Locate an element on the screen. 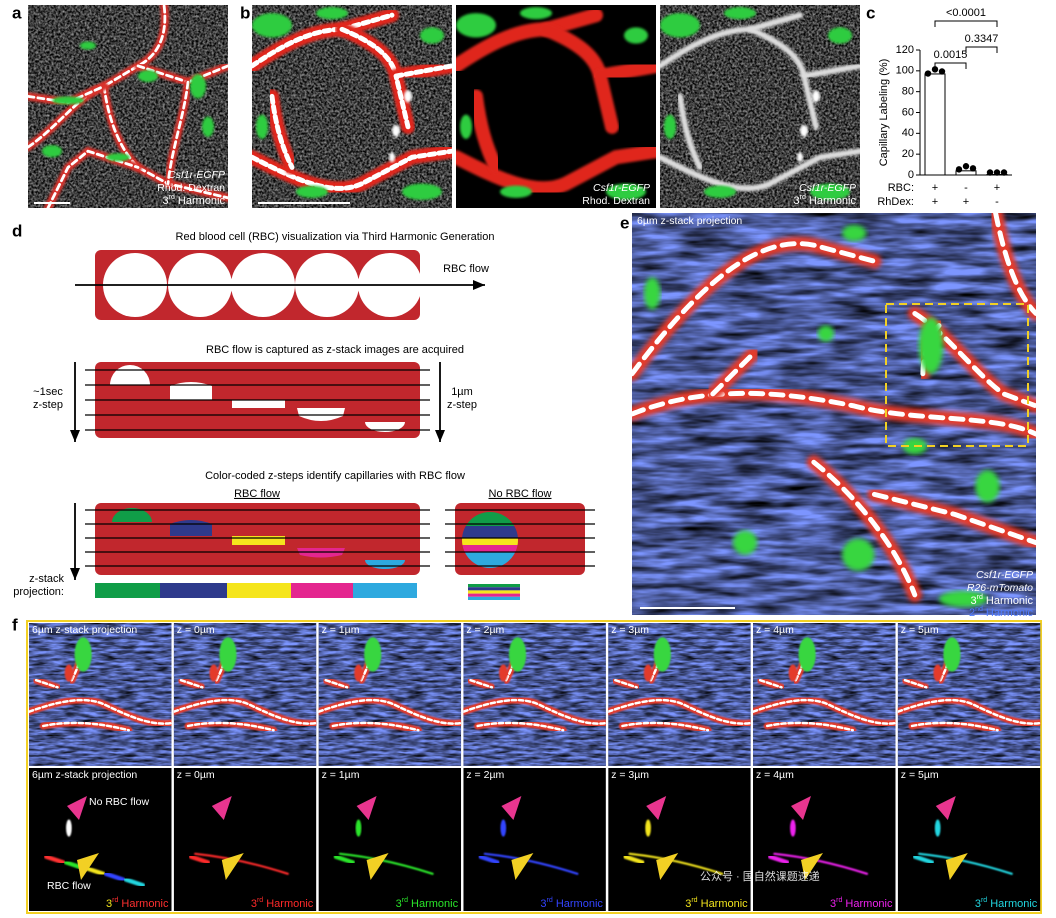 The image size is (1056, 918). p-value: 0.0015 is located at coordinates (951, 55).